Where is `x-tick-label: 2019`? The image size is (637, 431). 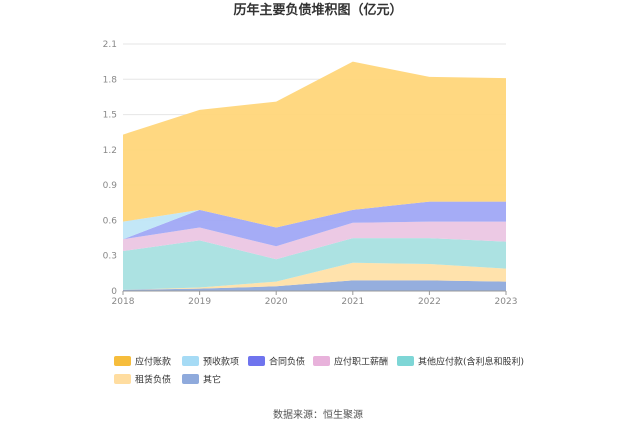 x-tick-label: 2019 is located at coordinates (199, 302).